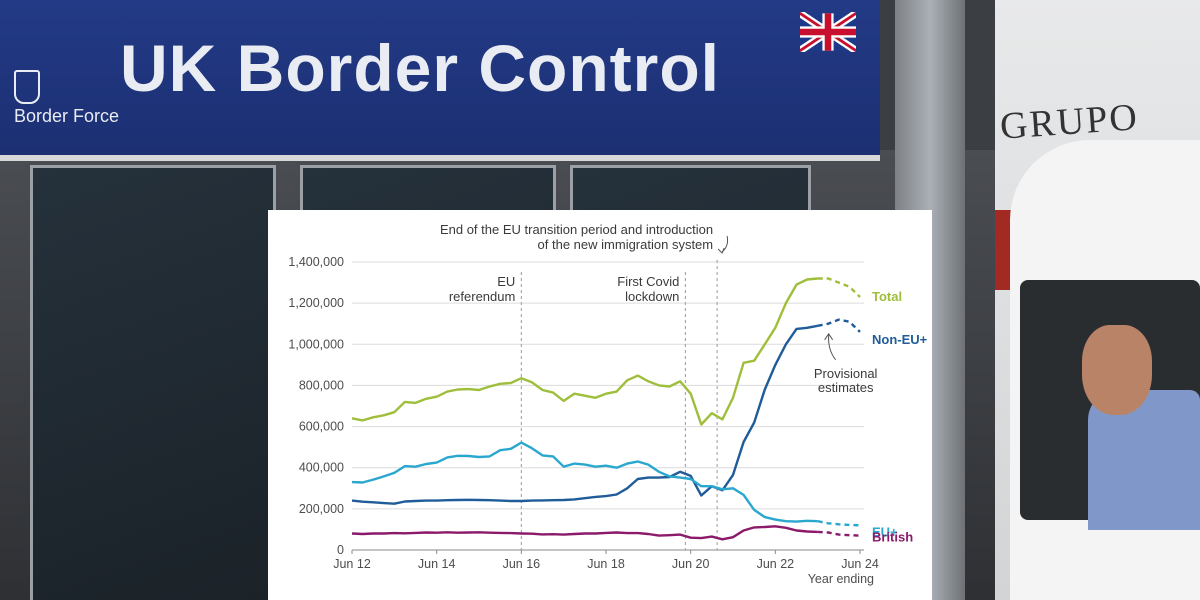 The width and height of the screenshot is (1200, 600). I want to click on event-annotation: referendum, so click(482, 296).